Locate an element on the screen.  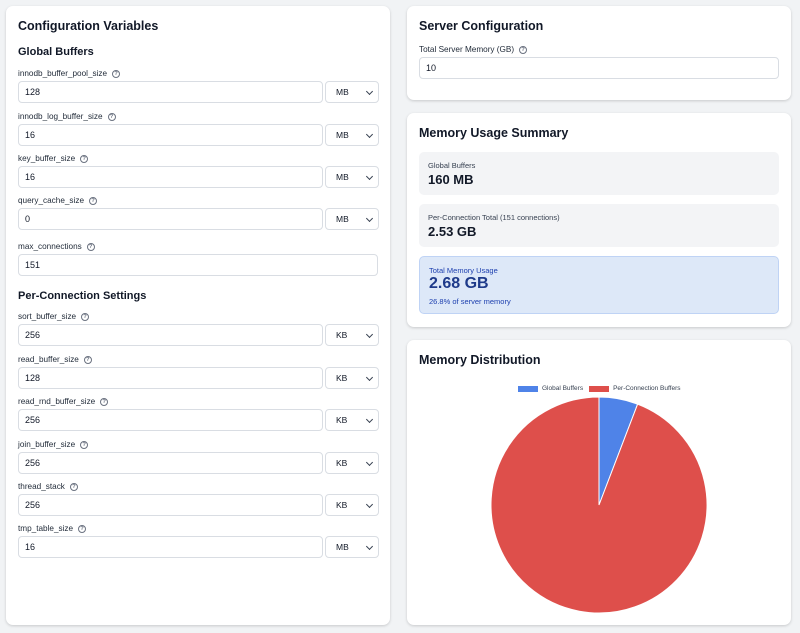
read-rnd-buffer-size-input: 256 is located at coordinates (170, 420).